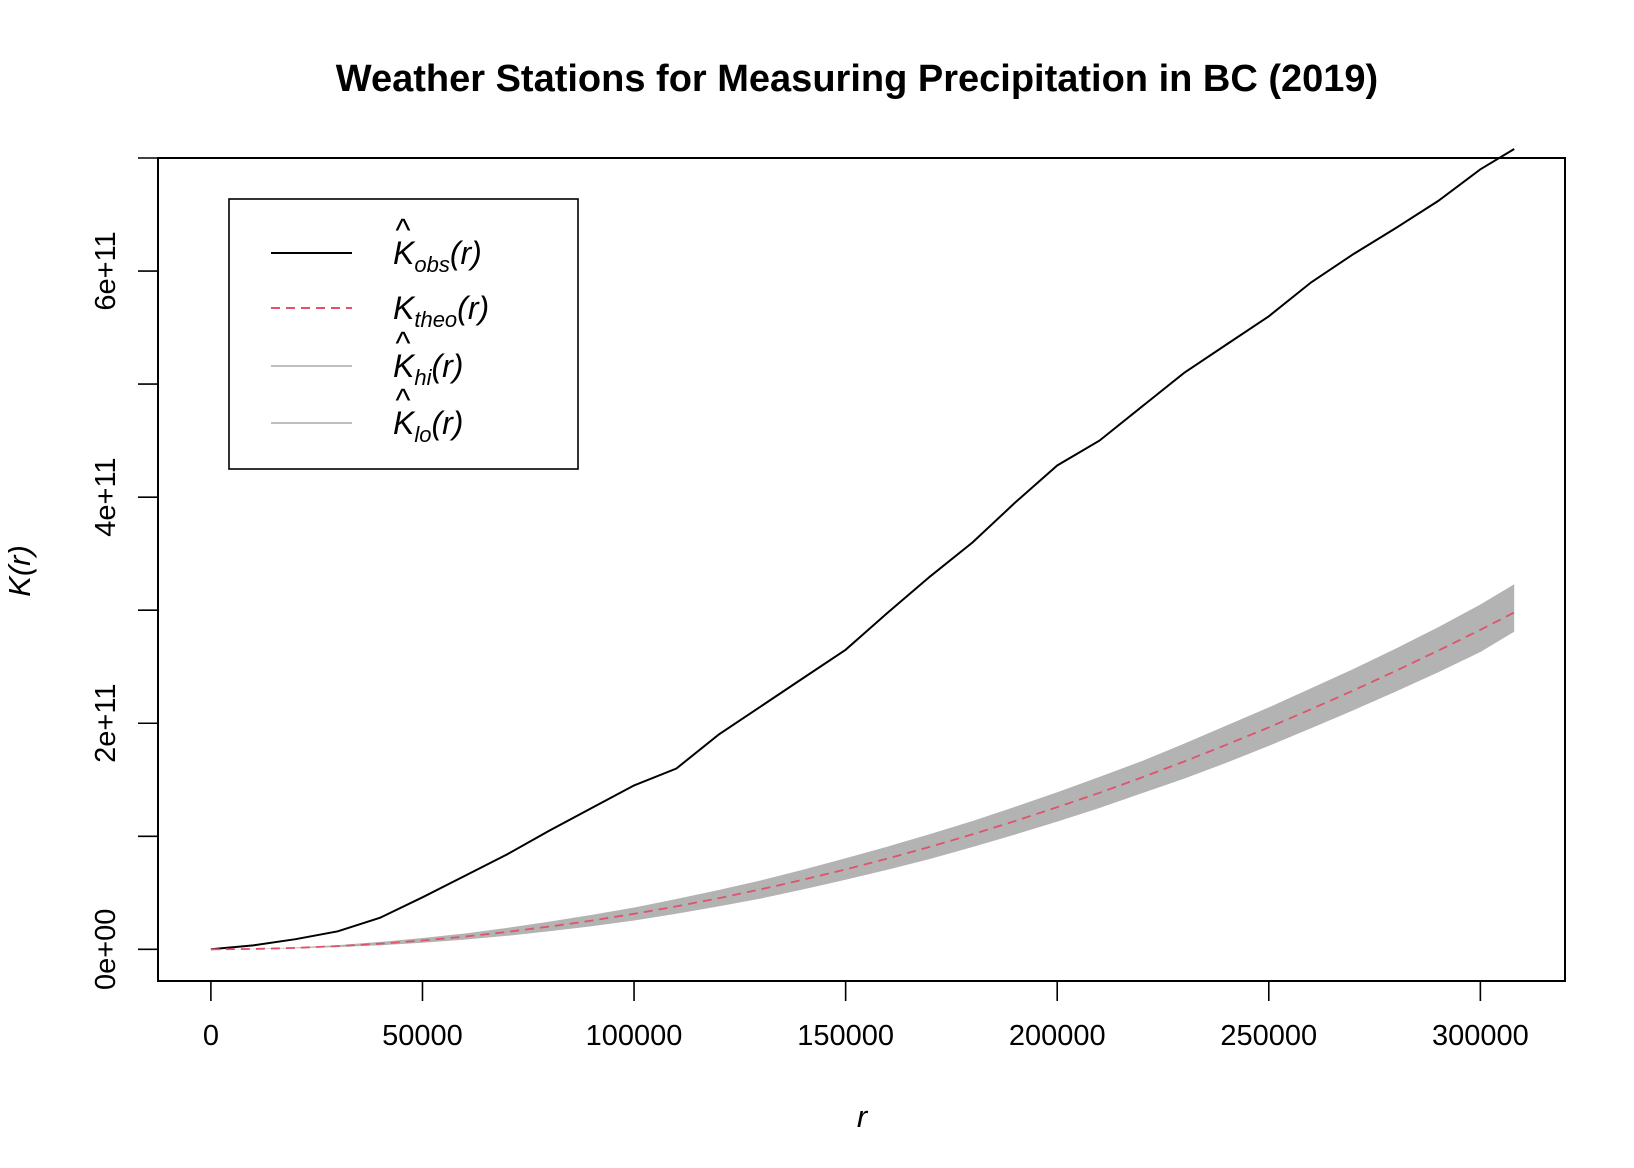 The image size is (1634, 1168). I want to click on y-tick-label: 2e+11, so click(106, 723).